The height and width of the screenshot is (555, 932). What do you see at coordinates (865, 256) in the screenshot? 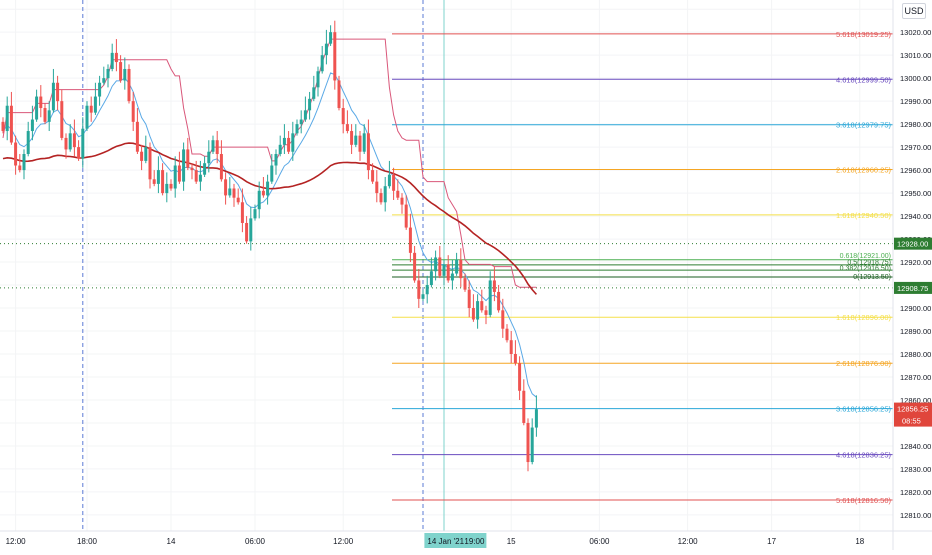
I see `fib-level-label: 0.618(12921.00)` at bounding box center [865, 256].